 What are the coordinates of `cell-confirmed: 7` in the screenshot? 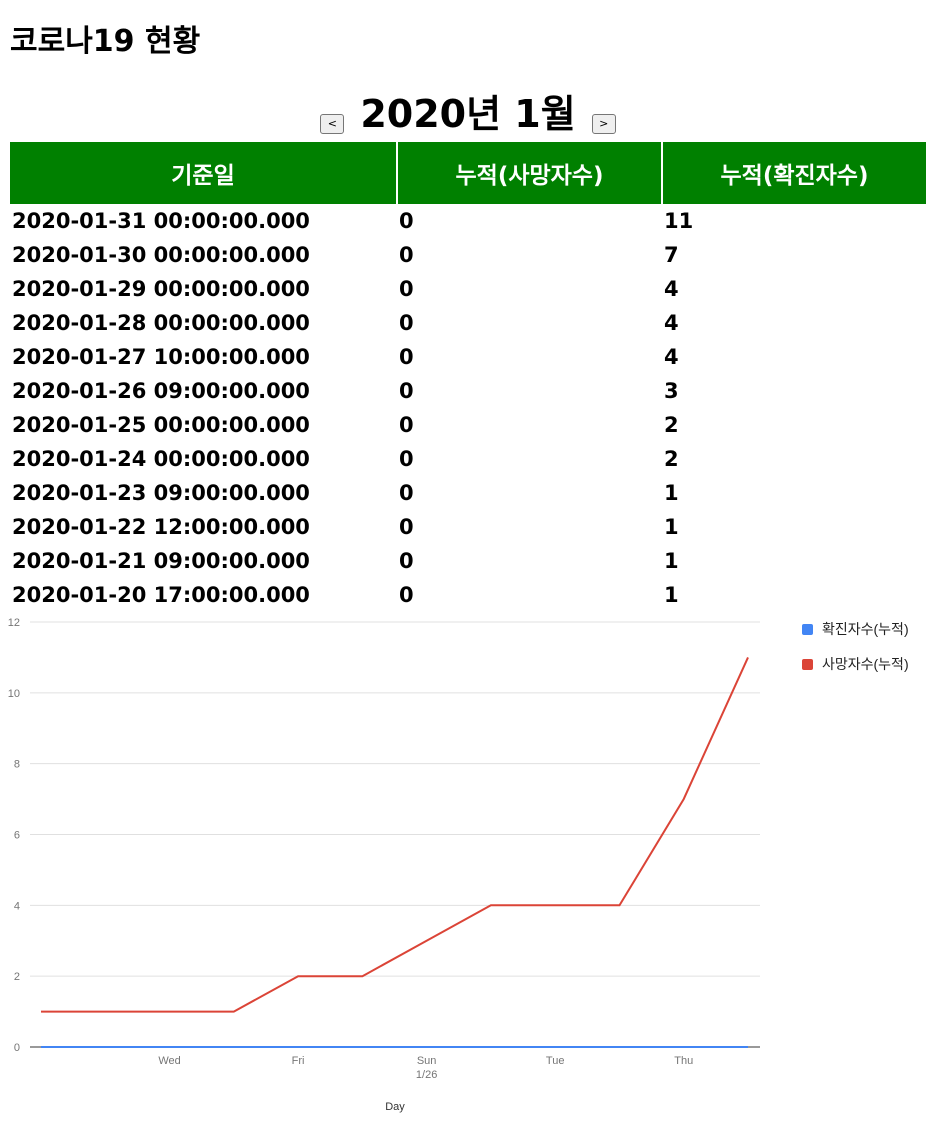 It's located at (671, 255).